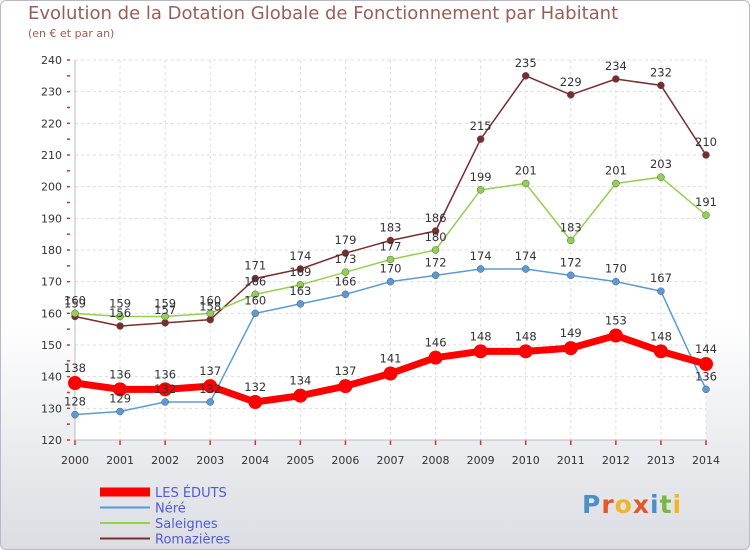 This screenshot has width=750, height=550. I want to click on x-tick-label: 2011, so click(571, 460).